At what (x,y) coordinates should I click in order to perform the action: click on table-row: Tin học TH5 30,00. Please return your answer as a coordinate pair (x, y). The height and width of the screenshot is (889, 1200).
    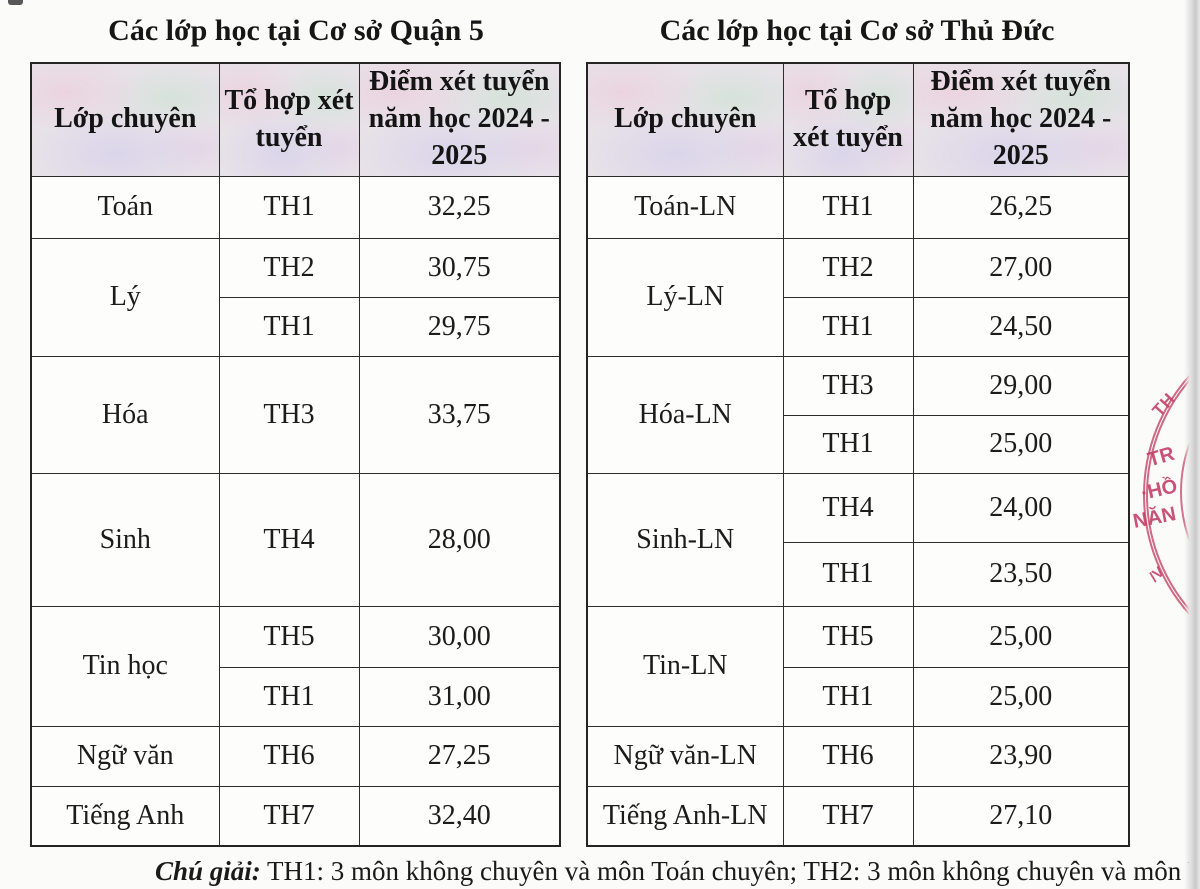
    Looking at the image, I should click on (295, 666).